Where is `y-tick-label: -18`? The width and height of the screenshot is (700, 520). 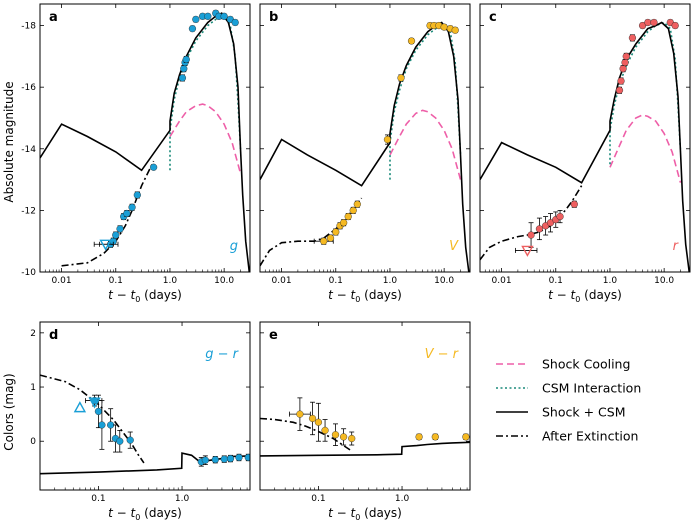
y-tick-label: -18 is located at coordinates (28, 27).